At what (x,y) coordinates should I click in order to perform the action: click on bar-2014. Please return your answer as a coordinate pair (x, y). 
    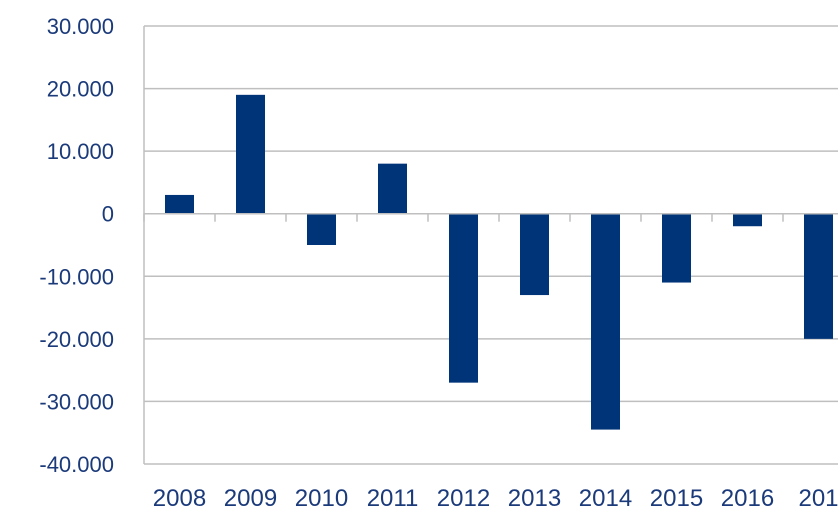
    Looking at the image, I should click on (605, 321).